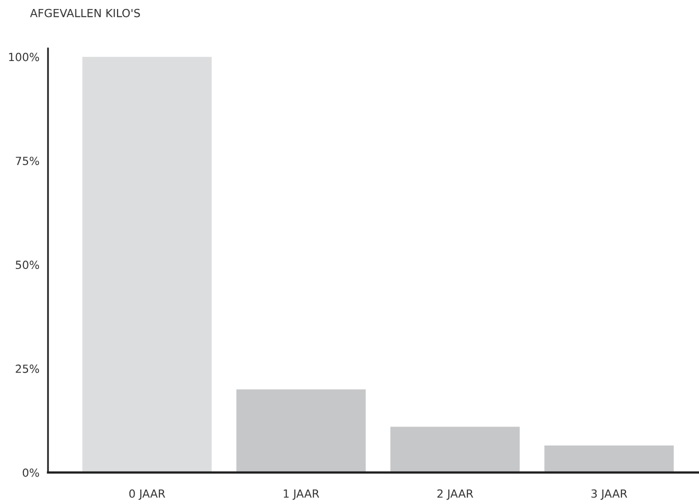  Describe the element at coordinates (85, 13) in the screenshot. I see `chart-title: AFGEVALLEN KILO'S` at that location.